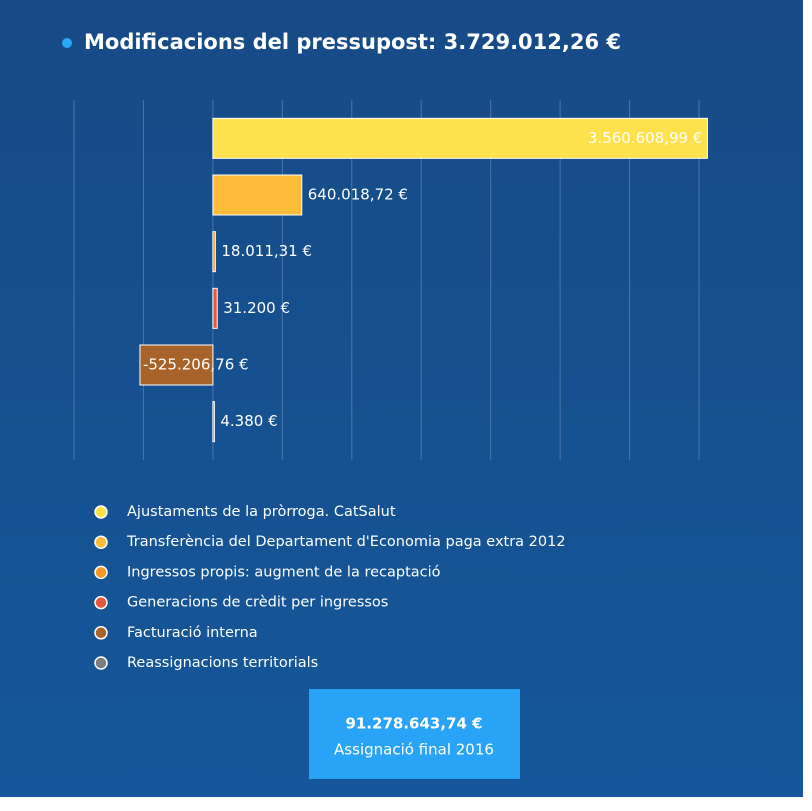 This screenshot has width=812, height=811. Describe the element at coordinates (67, 43) in the screenshot. I see `title-bullet` at that location.